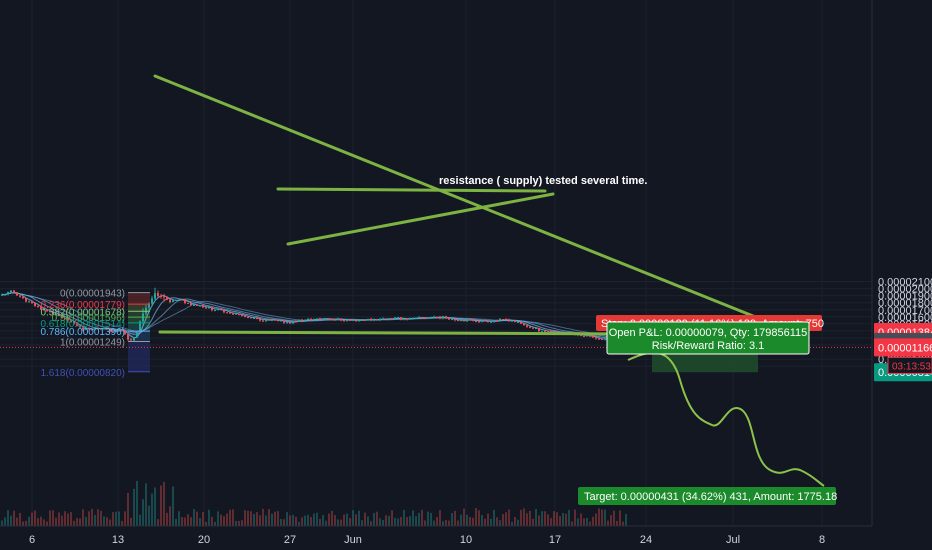 The height and width of the screenshot is (550, 932). I want to click on projection-path, so click(726, 419).